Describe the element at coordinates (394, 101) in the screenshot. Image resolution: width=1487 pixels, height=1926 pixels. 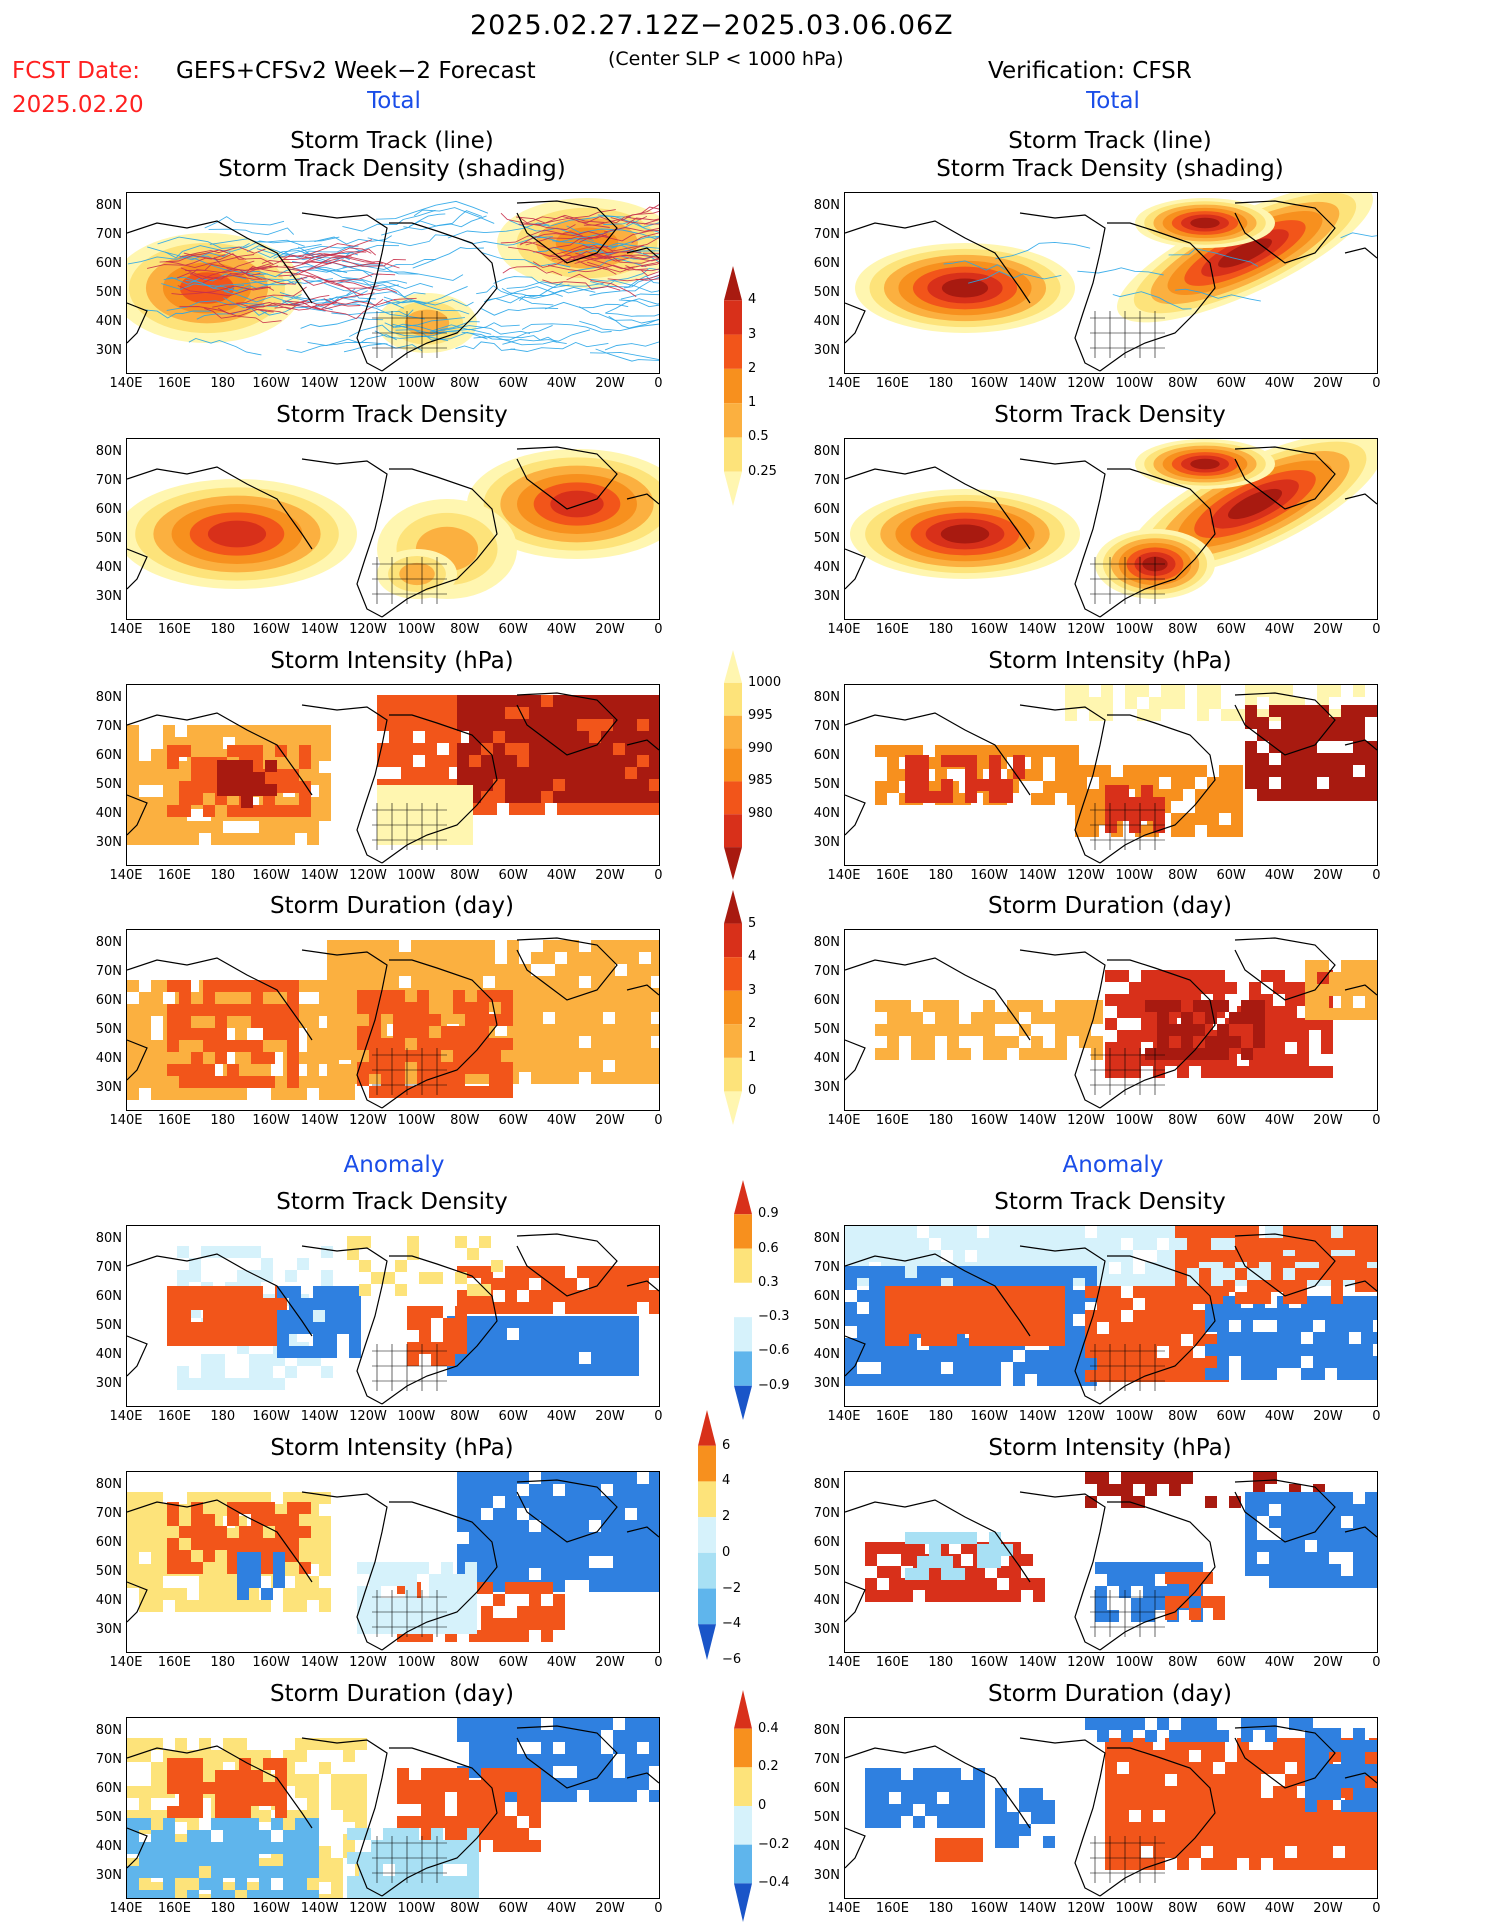
I see `section-total-left: Total` at that location.